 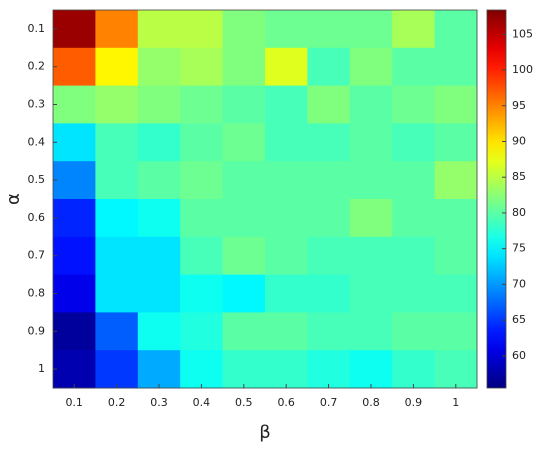 I want to click on x-axis-label: β, so click(x=265, y=432).